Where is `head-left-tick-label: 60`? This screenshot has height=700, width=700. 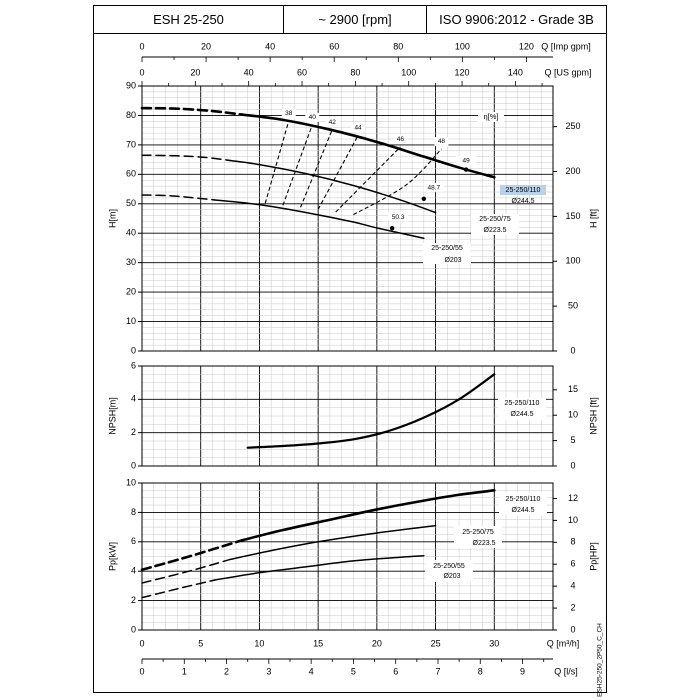
head-left-tick-label: 60 is located at coordinates (131, 174).